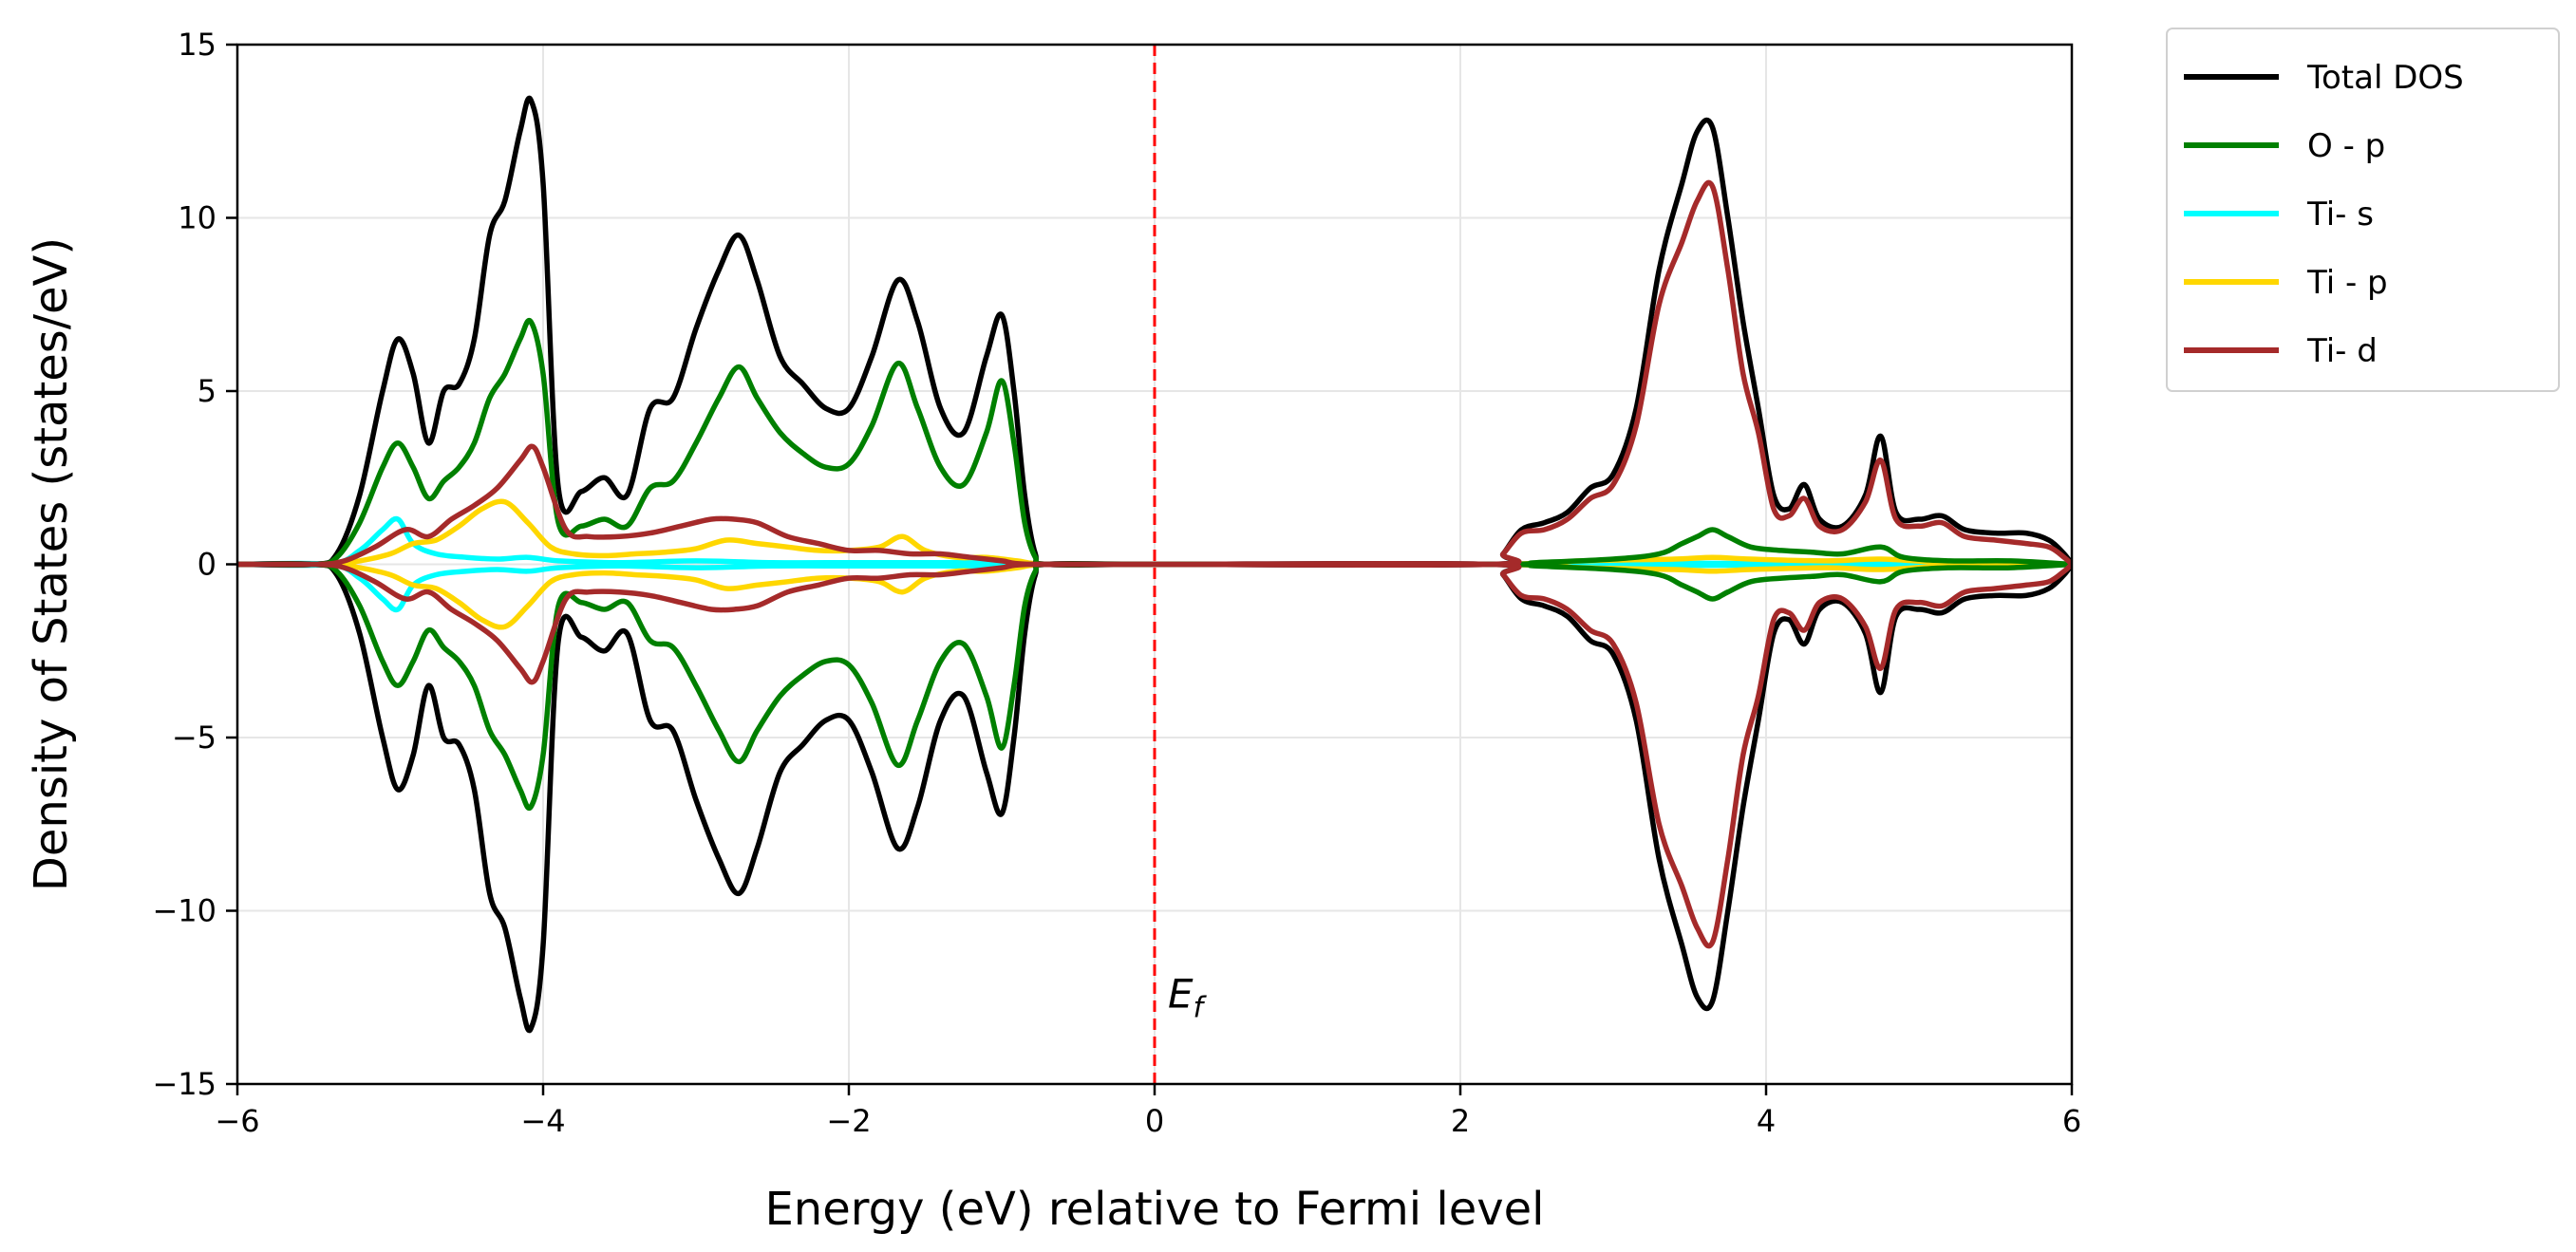  I want to click on y-axis-ticks: −15 −10 −5 0 5 10 15, so click(194, 564).